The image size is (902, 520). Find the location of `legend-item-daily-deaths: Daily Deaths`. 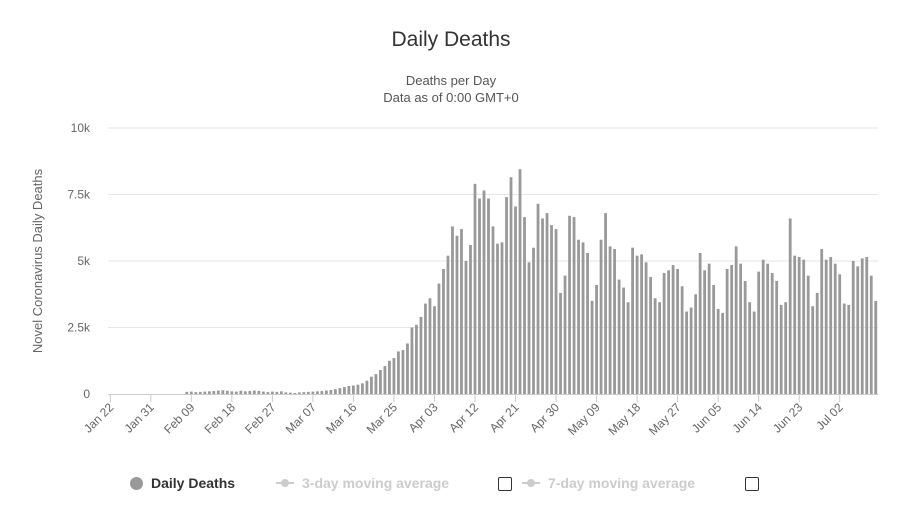

legend-item-daily-deaths: Daily Deaths is located at coordinates (182, 483).